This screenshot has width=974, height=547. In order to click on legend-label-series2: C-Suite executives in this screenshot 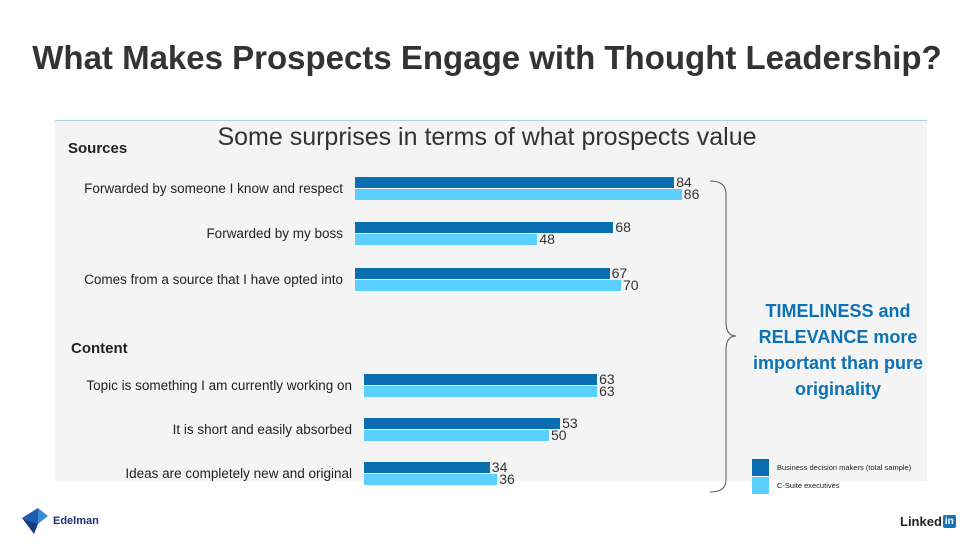, I will do `click(808, 485)`.